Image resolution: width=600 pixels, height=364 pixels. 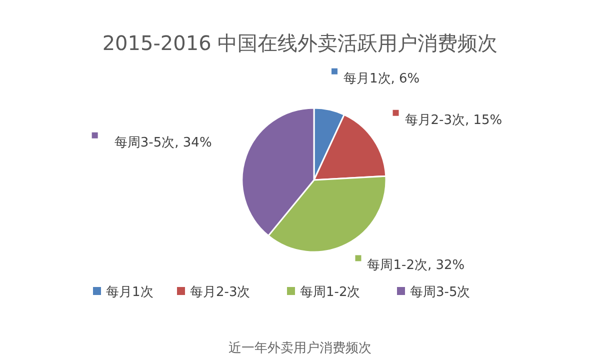 I want to click on legend-label: 每月2-3次, so click(x=220, y=292).